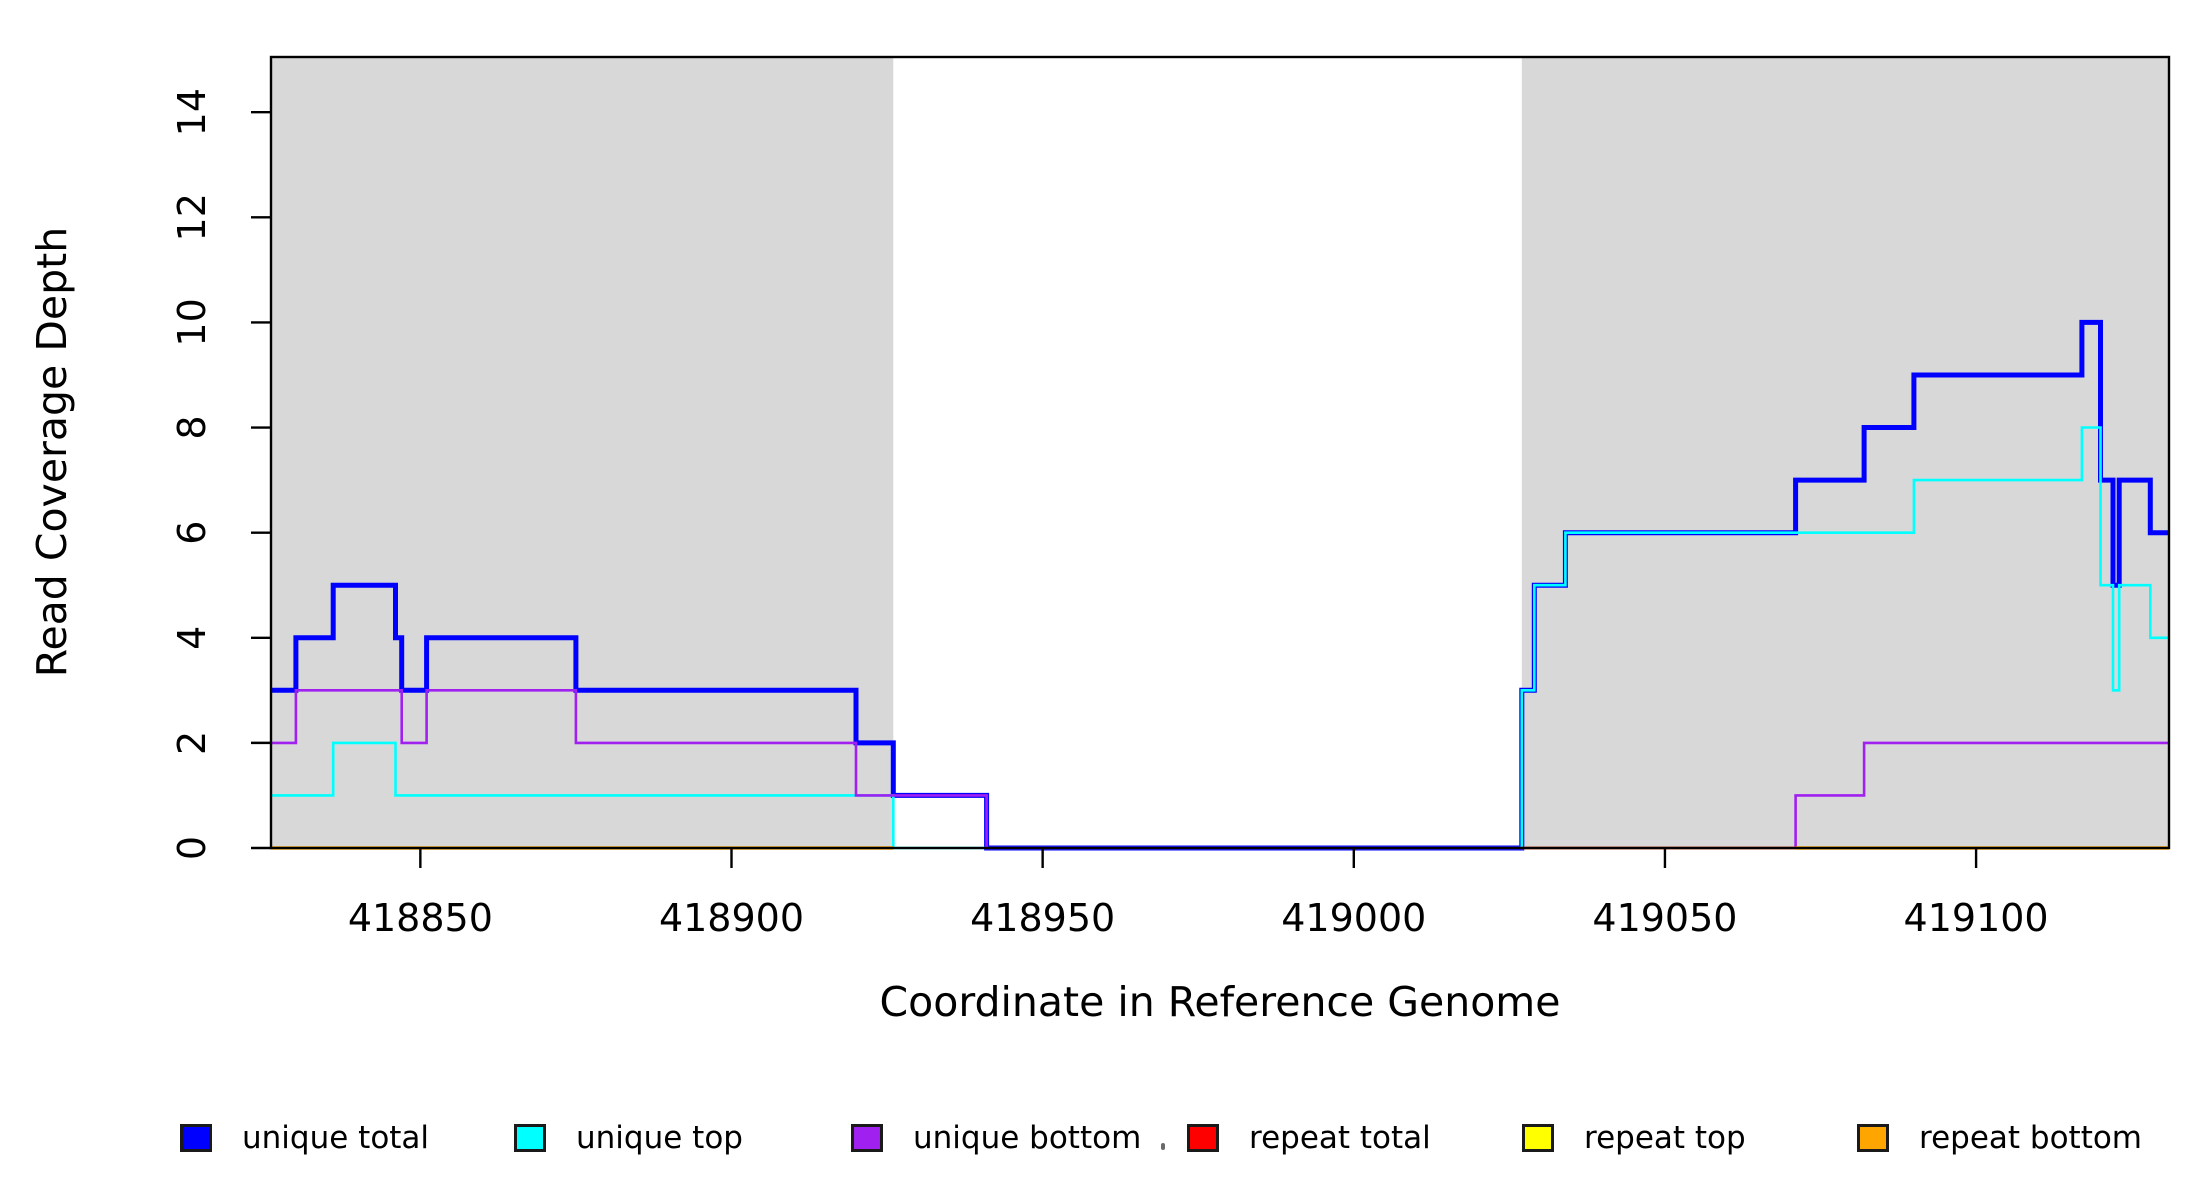 This screenshot has height=1200, width=2200. What do you see at coordinates (192, 112) in the screenshot?
I see `y-tick-label: 14` at bounding box center [192, 112].